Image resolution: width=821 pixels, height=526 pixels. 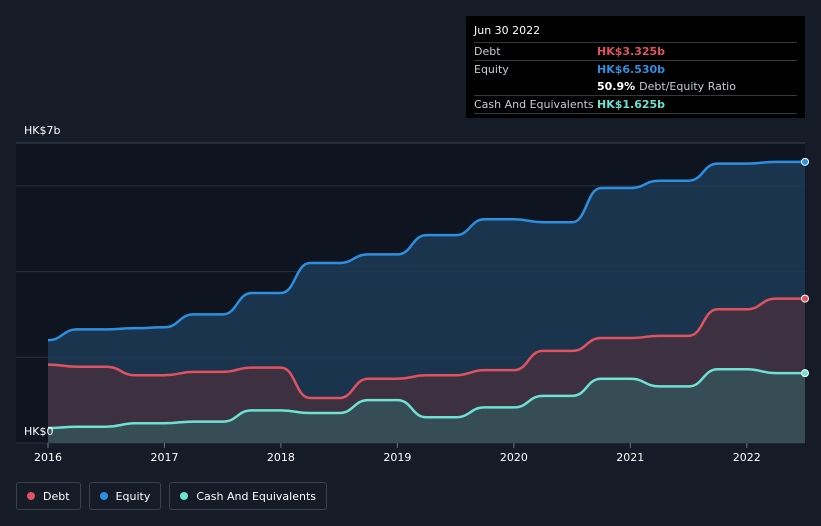 I want to click on tooltip-ratio-label: Debt/Equity Ratio, so click(x=687, y=86).